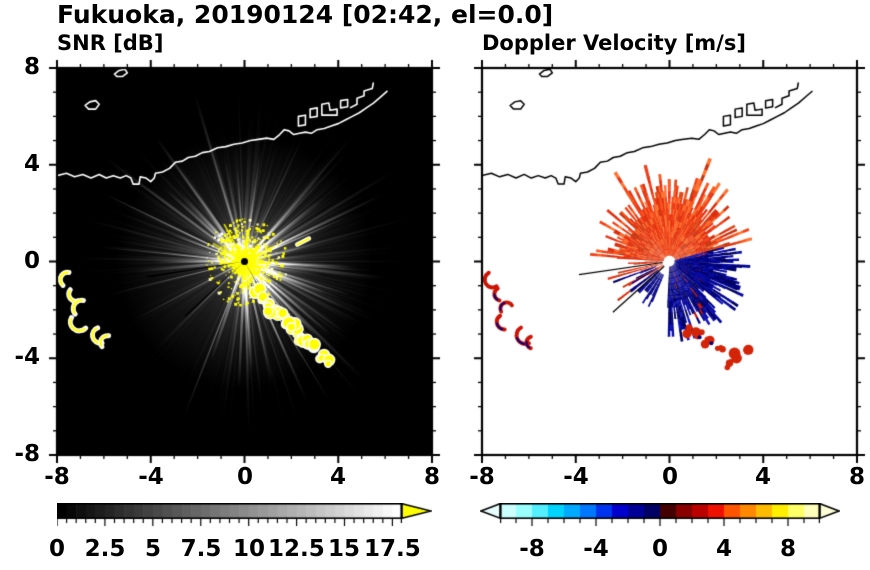 This screenshot has height=570, width=870. I want to click on snr-cbar-label: 15, so click(343, 549).